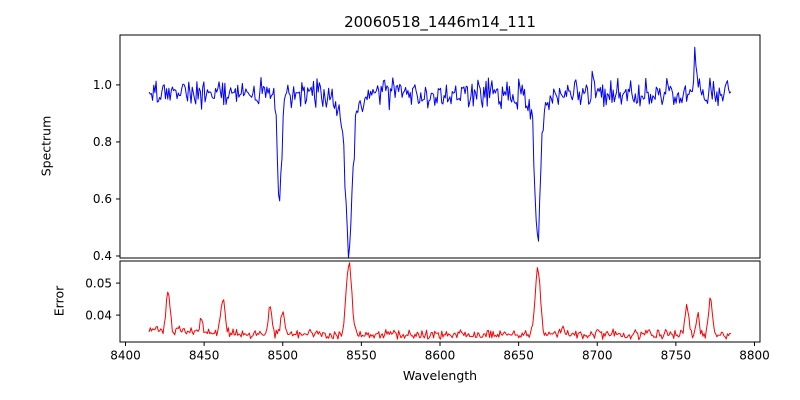 The width and height of the screenshot is (800, 400). Describe the element at coordinates (125, 355) in the screenshot. I see `x-tick-label: 8400` at that location.